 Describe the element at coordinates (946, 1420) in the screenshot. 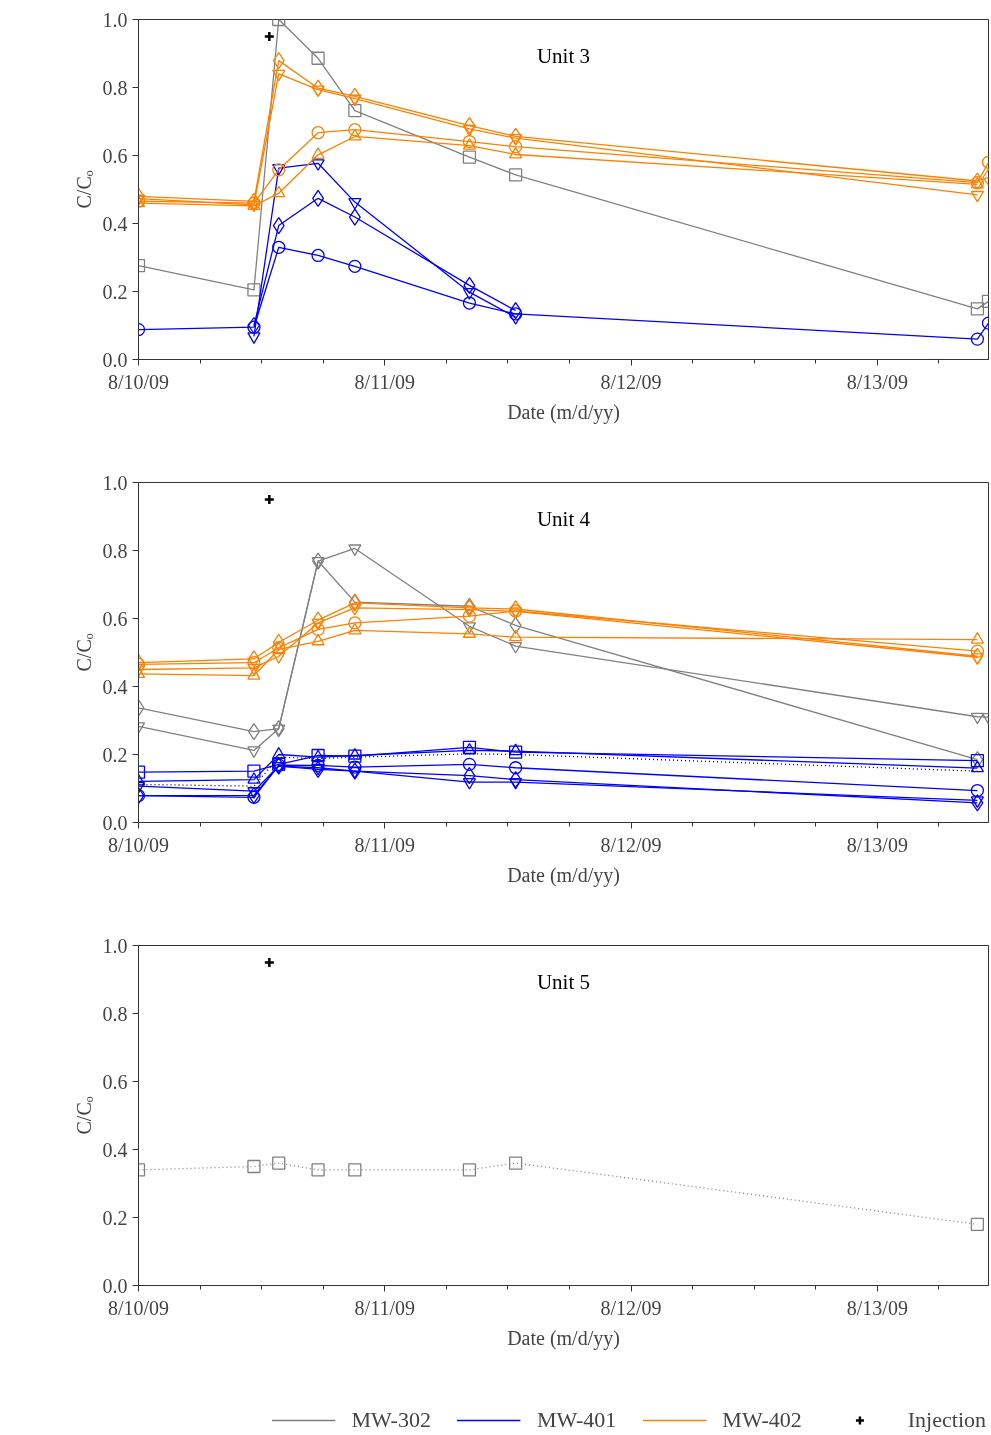

I see `legend-label: Injection` at that location.